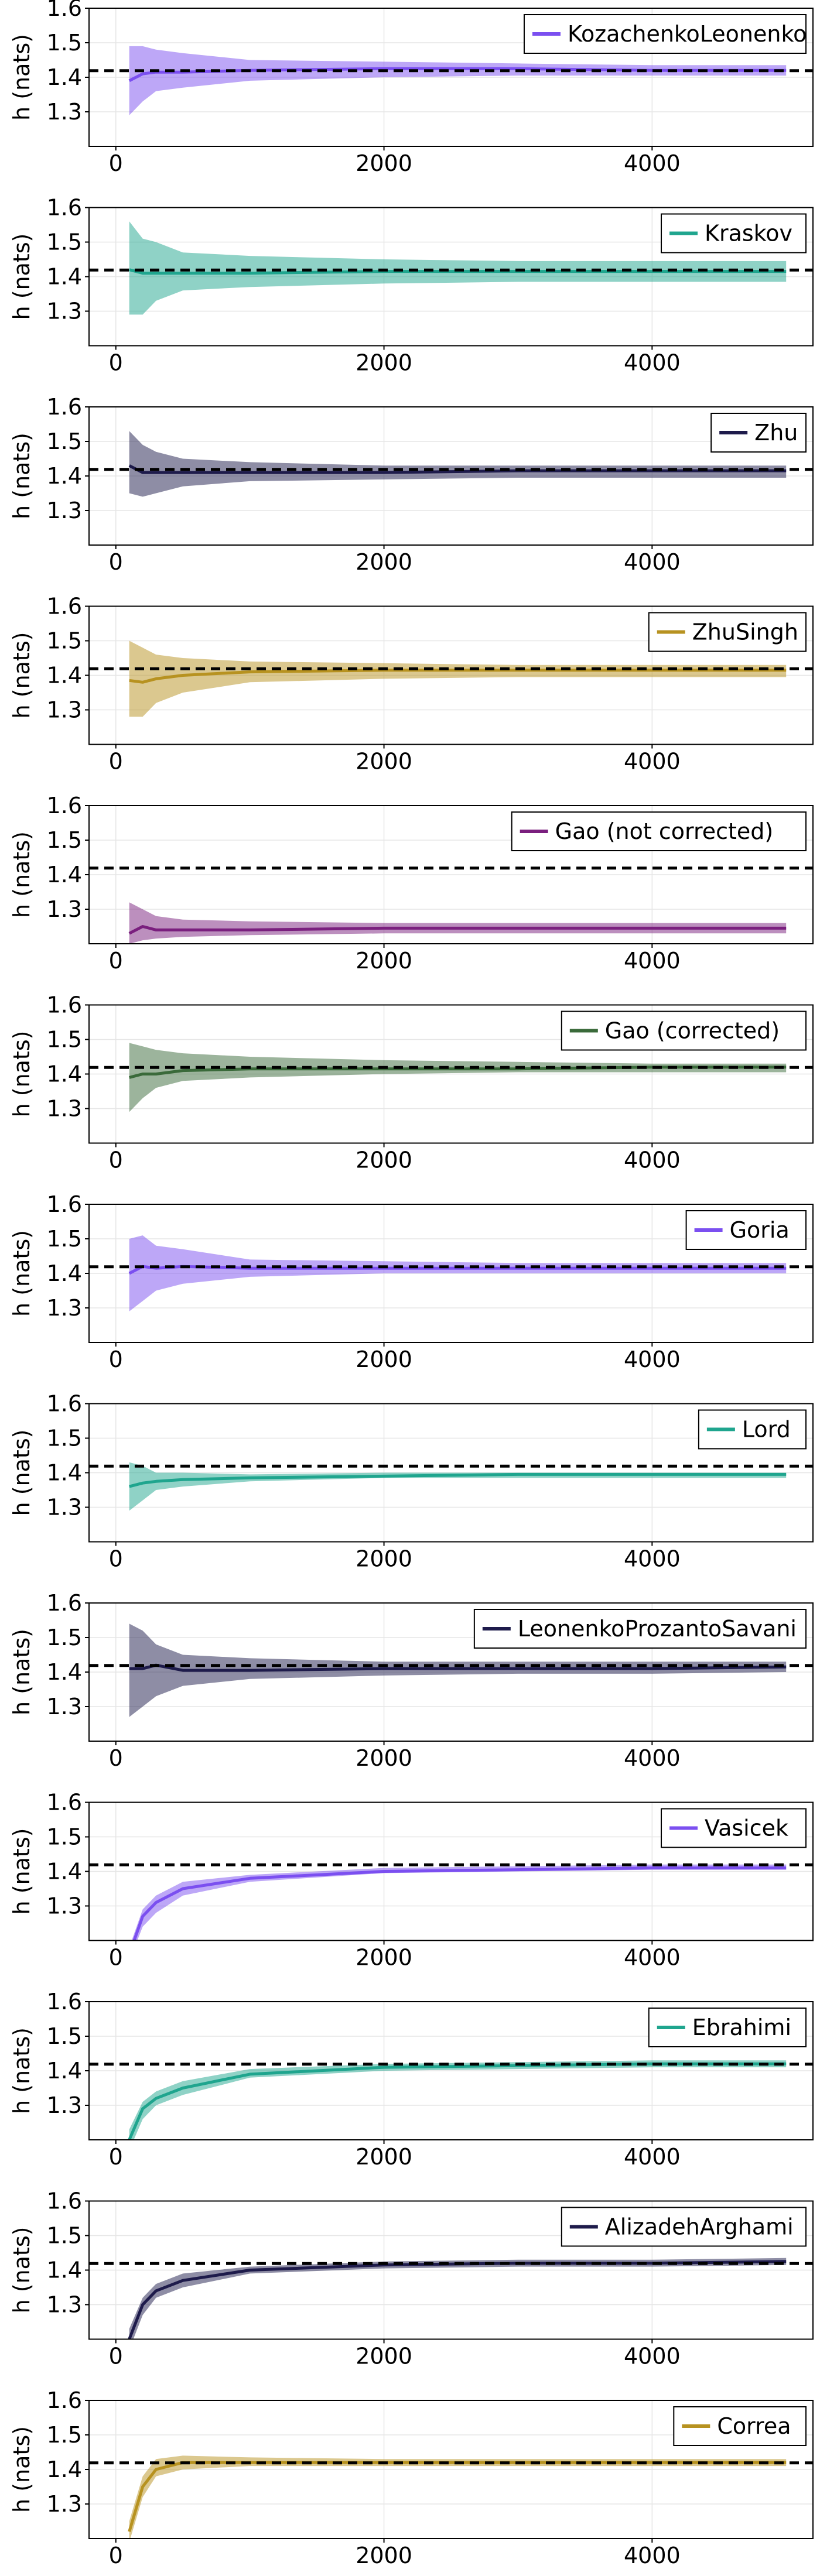 Image resolution: width=820 pixels, height=2576 pixels. I want to click on panel-3: 0 2000 4000 1.3 1.4 1.5 1.6 h (nats) Zhu, so click(411, 484).